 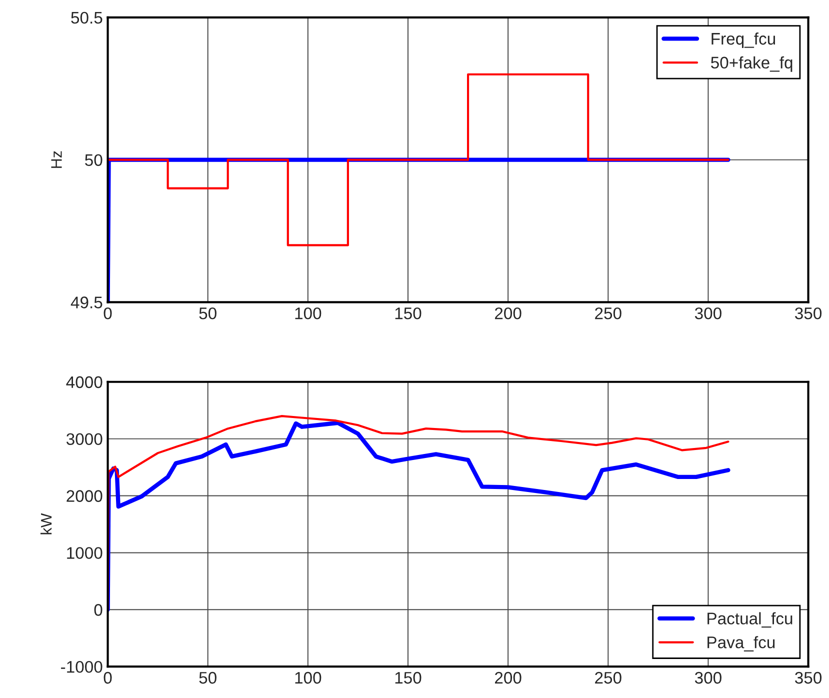 What do you see at coordinates (84, 439) in the screenshot?
I see `y-tick-label: 3000` at bounding box center [84, 439].